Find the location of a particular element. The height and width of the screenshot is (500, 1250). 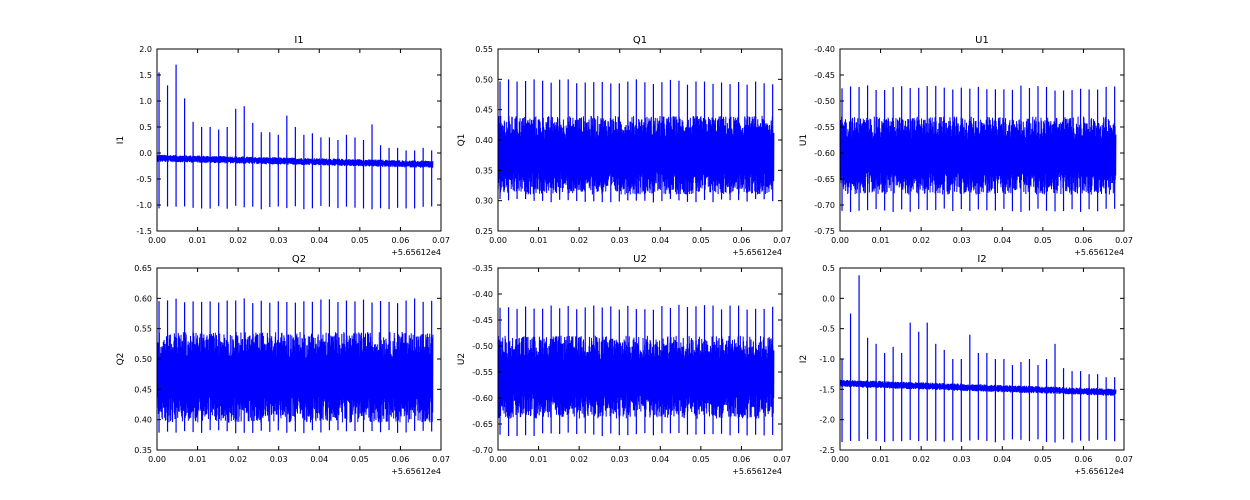

y-tick-label: 0.45 is located at coordinates (143, 389).